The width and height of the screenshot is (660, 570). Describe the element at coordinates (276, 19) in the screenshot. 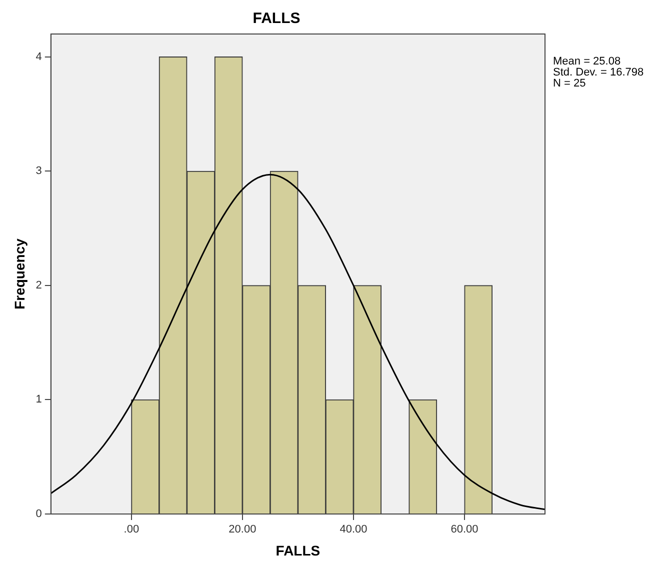

I see `chart-title: FALLS` at that location.